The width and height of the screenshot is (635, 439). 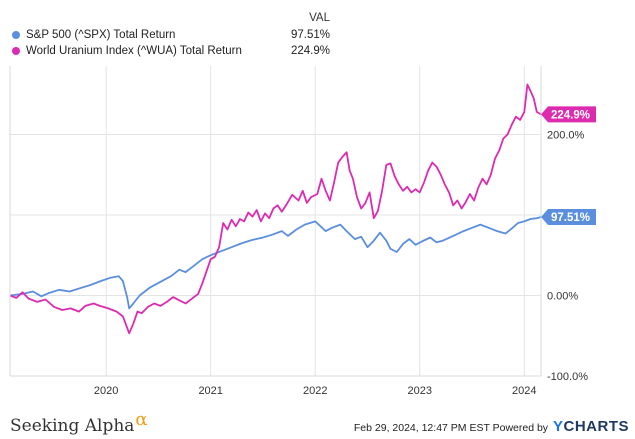 What do you see at coordinates (315, 391) in the screenshot?
I see `x-tick-label: 2022` at bounding box center [315, 391].